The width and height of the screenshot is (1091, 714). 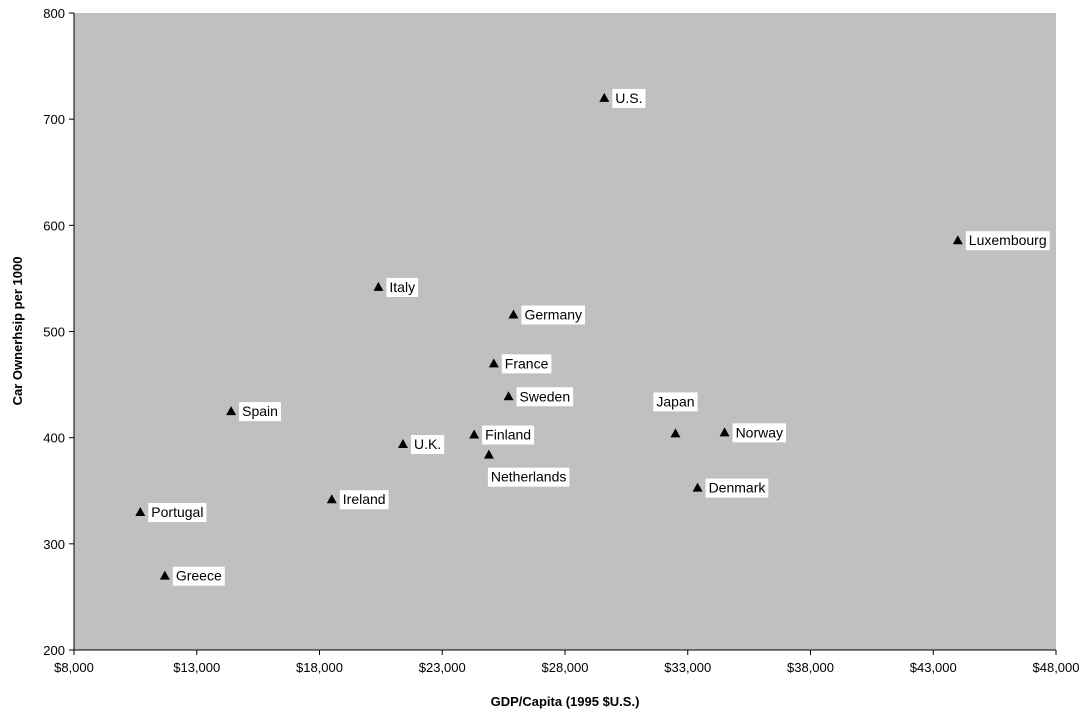 I want to click on data-point: France, so click(x=520, y=364).